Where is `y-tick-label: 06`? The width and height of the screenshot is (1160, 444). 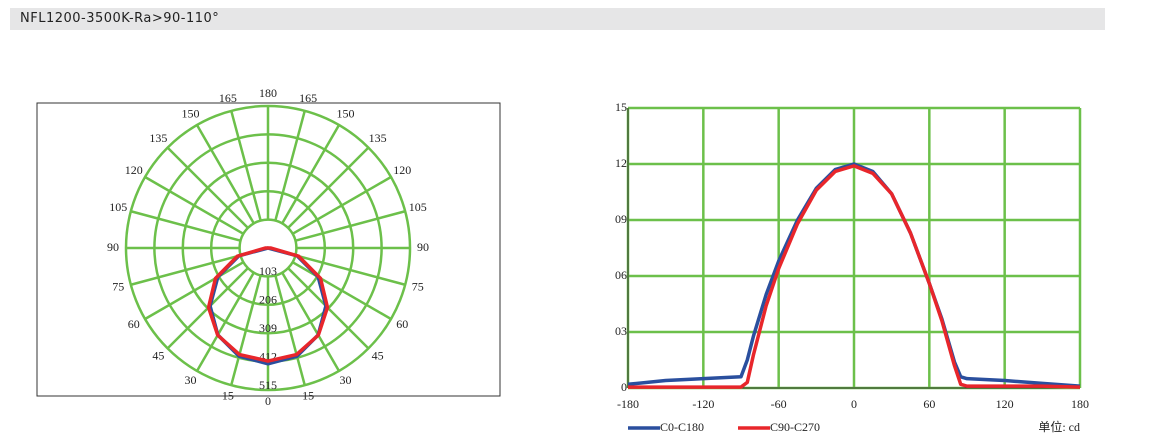 y-tick-label: 06 is located at coordinates (621, 275).